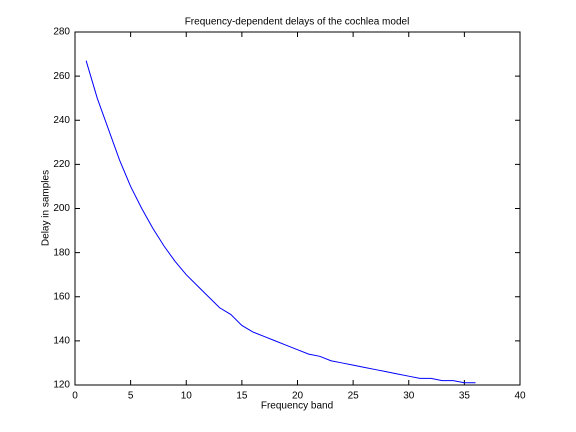 This screenshot has height=432, width=576. What do you see at coordinates (242, 396) in the screenshot?
I see `x-tick-label: 15` at bounding box center [242, 396].